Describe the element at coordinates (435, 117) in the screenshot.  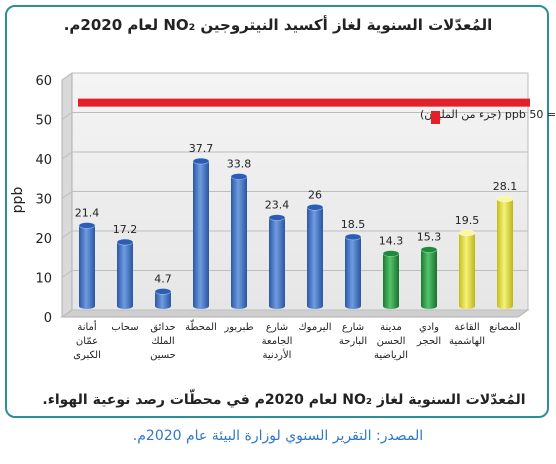
I see `reference-legend-swatch` at that location.